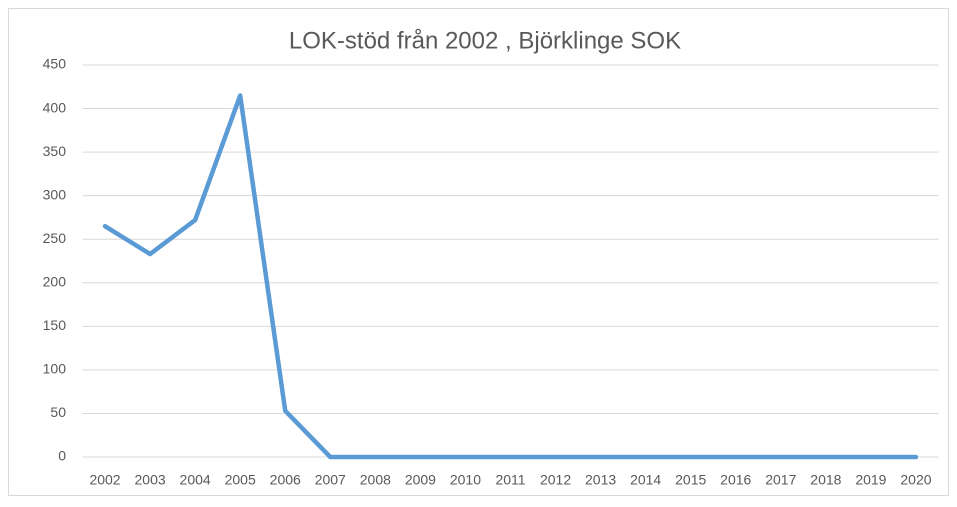  What do you see at coordinates (240, 480) in the screenshot?
I see `x-tick-label: 2005` at bounding box center [240, 480].